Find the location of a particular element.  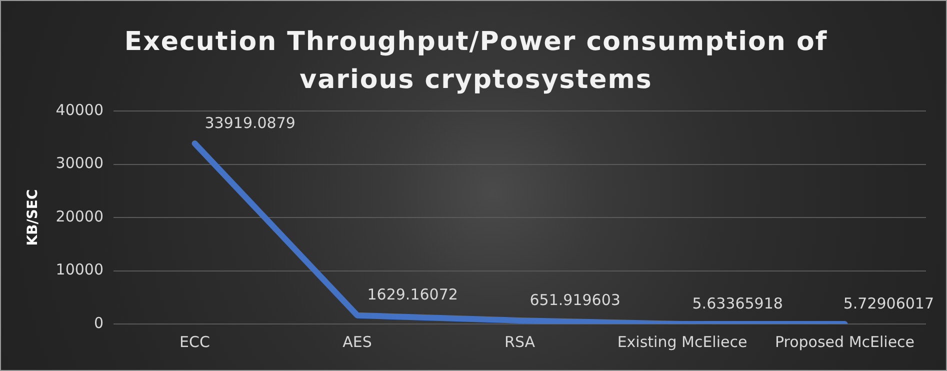

y-tick-label: 10000 is located at coordinates (80, 269).